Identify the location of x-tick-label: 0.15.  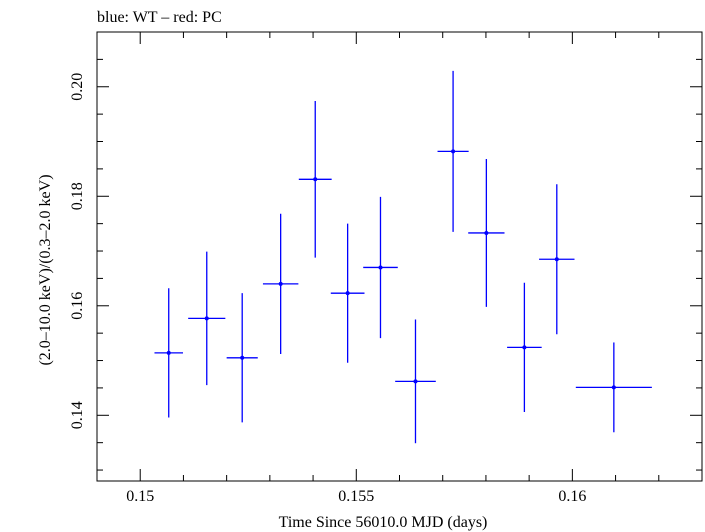
(140, 496).